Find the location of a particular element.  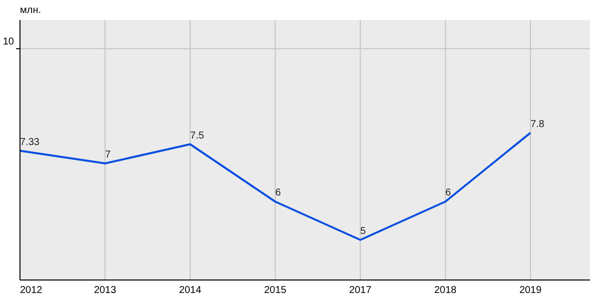

data-label: 7 is located at coordinates (108, 154).